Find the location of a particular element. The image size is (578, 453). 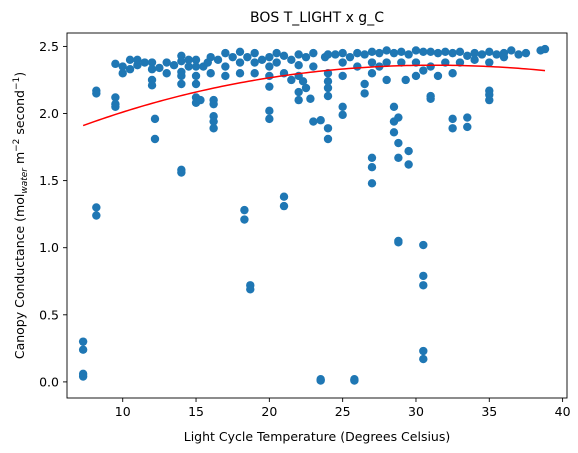

y-axis-label-sub: water is located at coordinates (25, 180).